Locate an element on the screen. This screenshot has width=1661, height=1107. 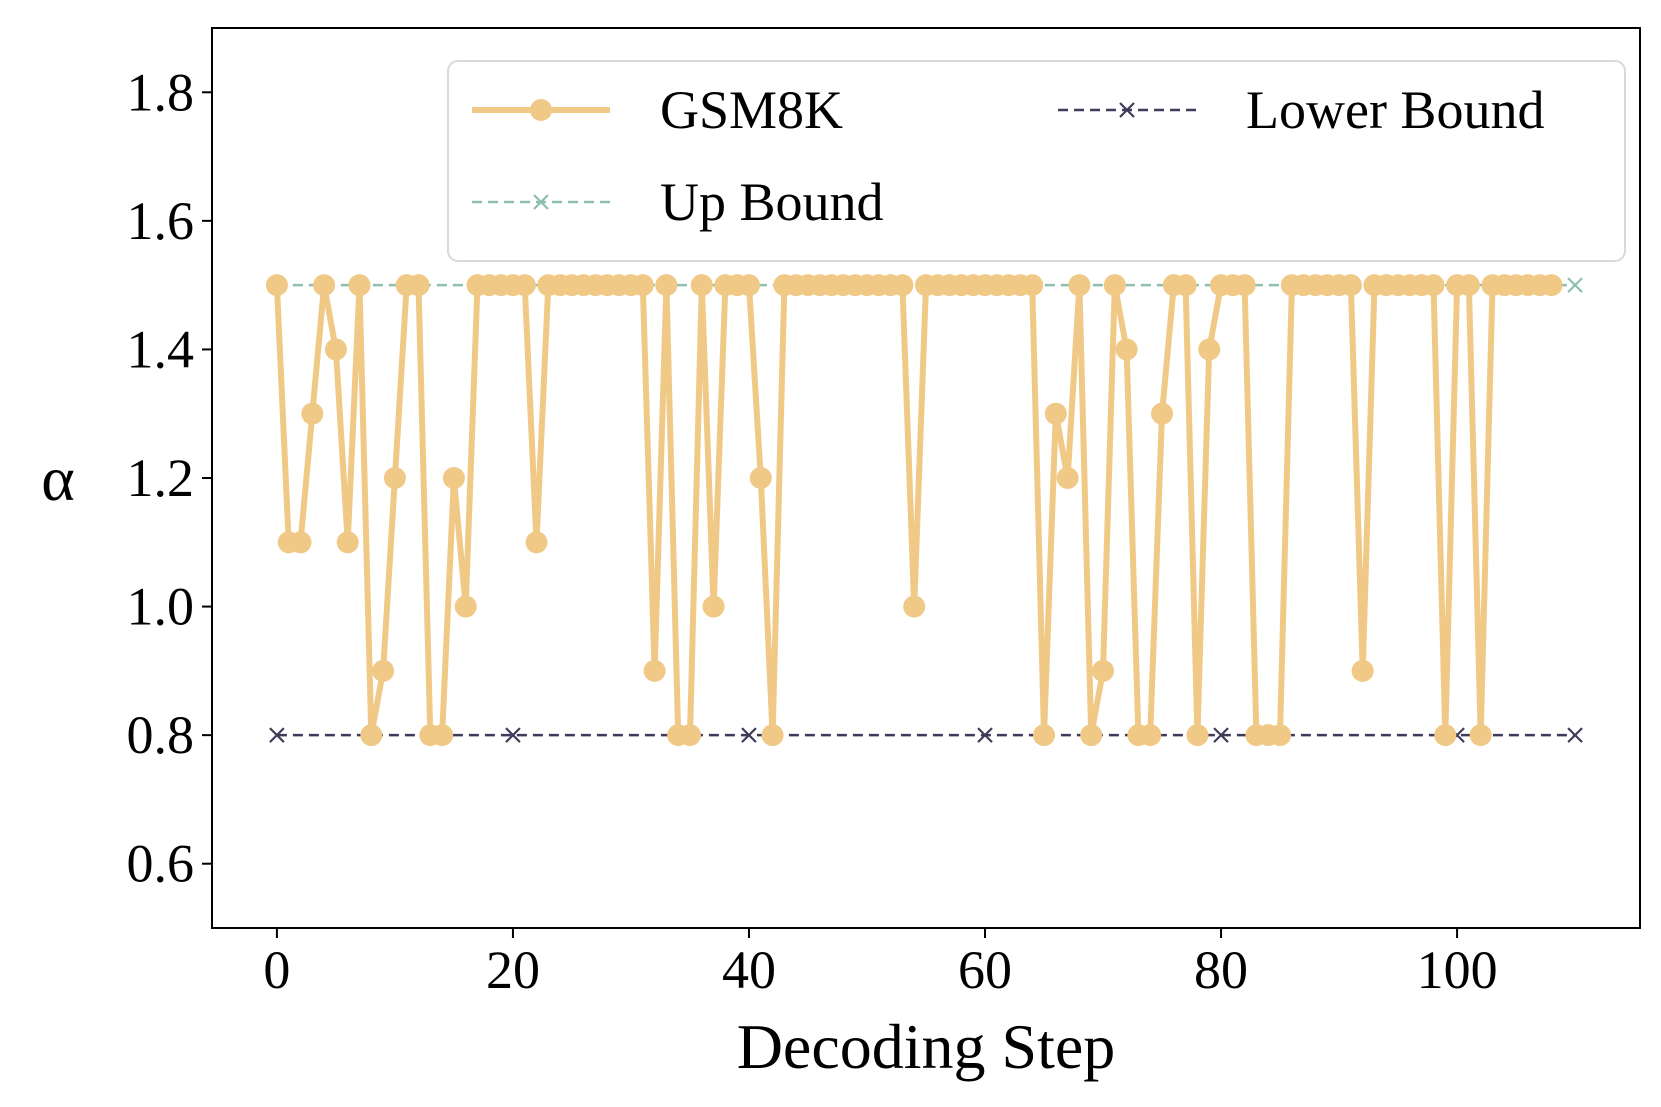
y-tick-label: 1.6 is located at coordinates (161, 221).